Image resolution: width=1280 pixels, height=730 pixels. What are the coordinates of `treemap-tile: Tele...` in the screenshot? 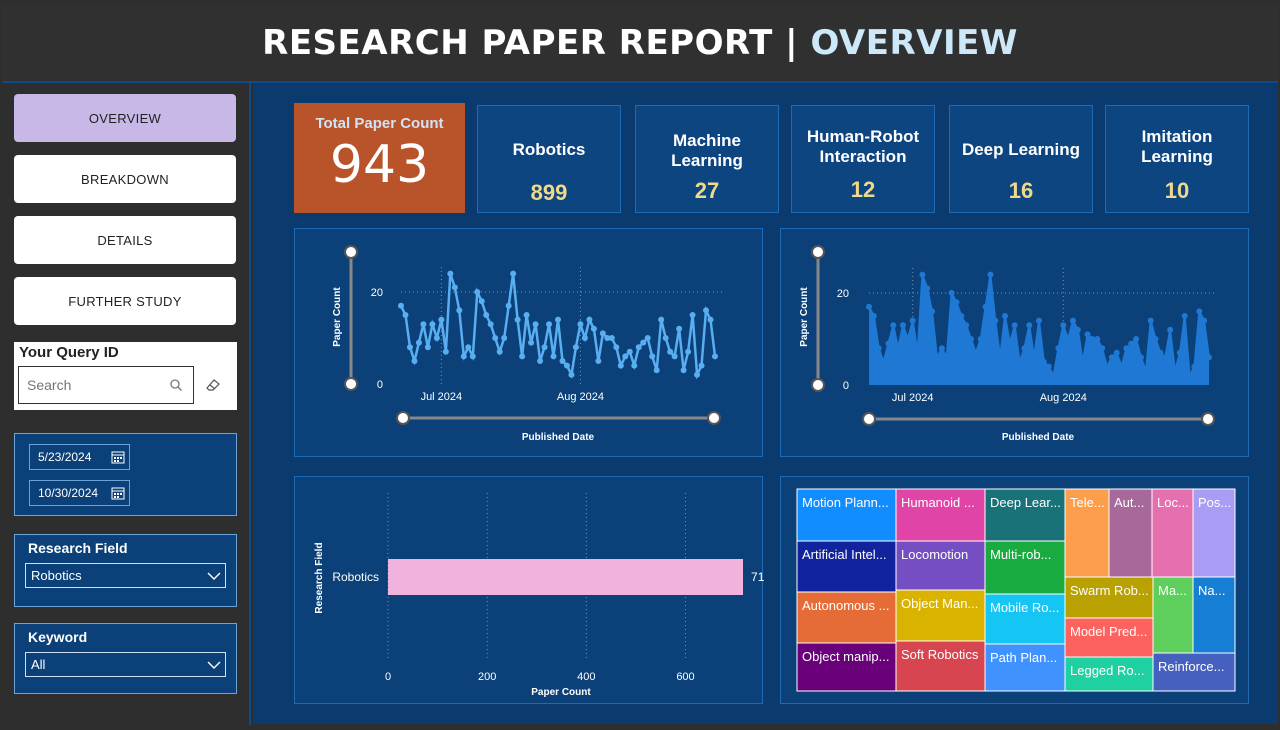 It's located at (1087, 533).